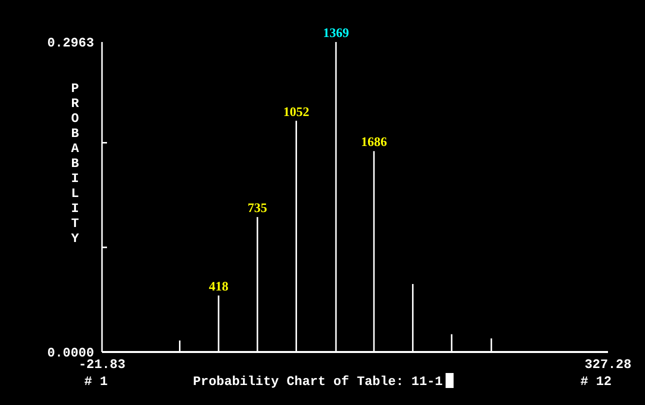 The image size is (645, 405). I want to click on text: # 1, so click(96, 381).